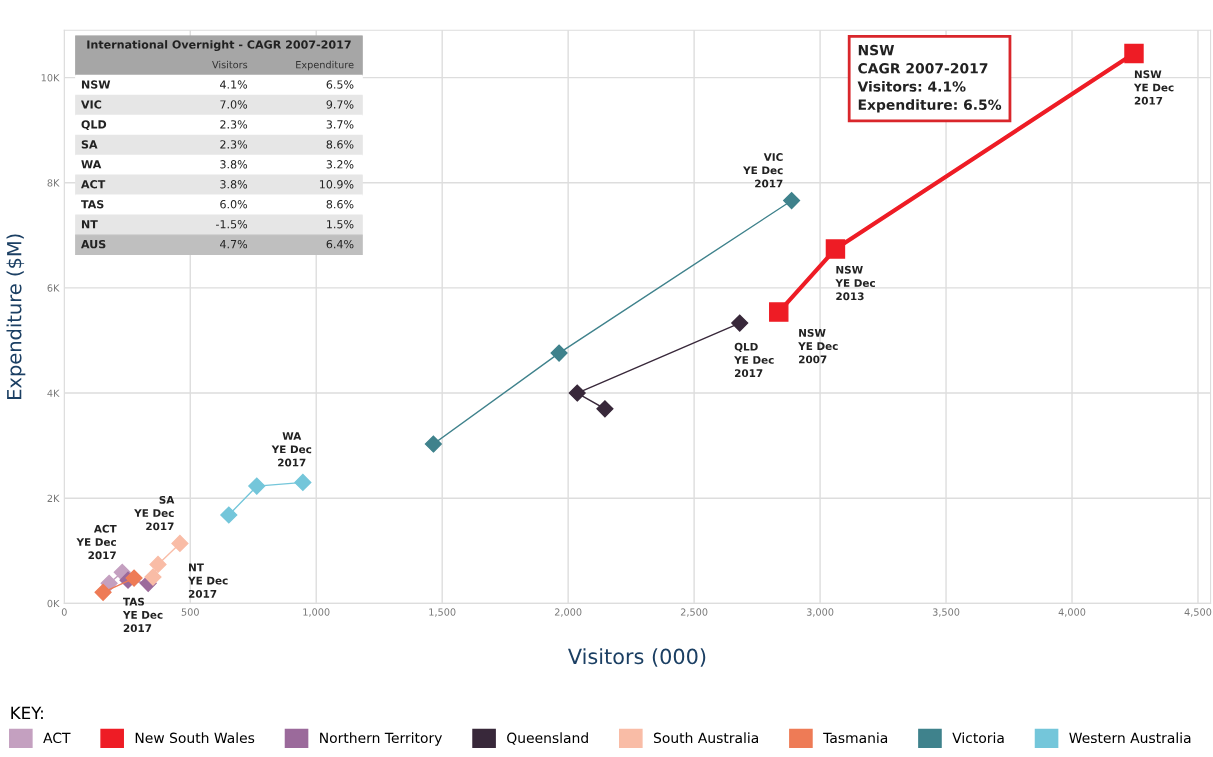 The image size is (1213, 757). What do you see at coordinates (16, 316) in the screenshot?
I see `y-axis-title: Expenditure ($M)` at bounding box center [16, 316].